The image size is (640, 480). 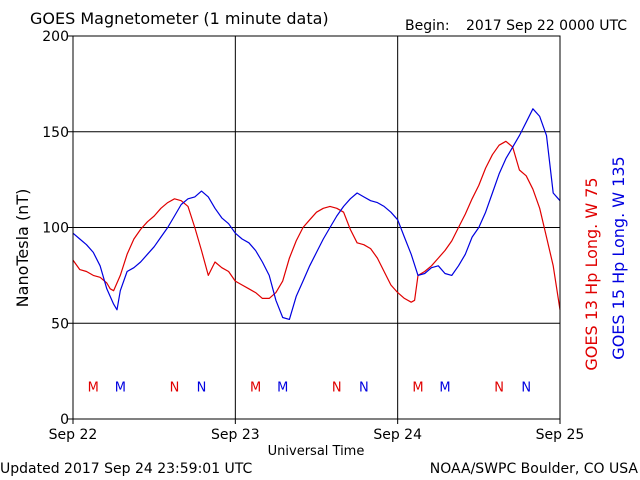 What do you see at coordinates (55, 133) in the screenshot?
I see `y-tick-label: 150` at bounding box center [55, 133].